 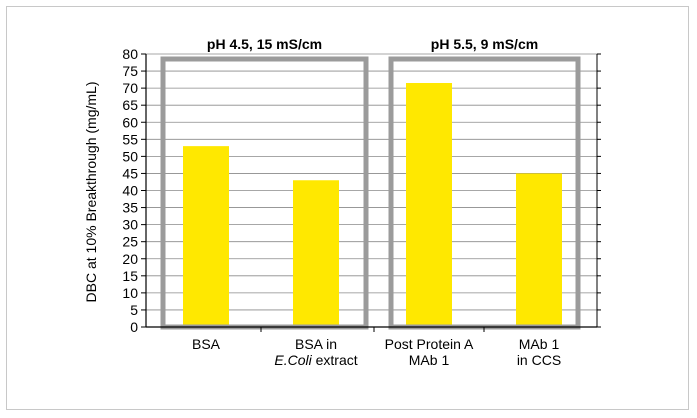 What do you see at coordinates (130, 105) in the screenshot?
I see `y-tick-label: 65` at bounding box center [130, 105].